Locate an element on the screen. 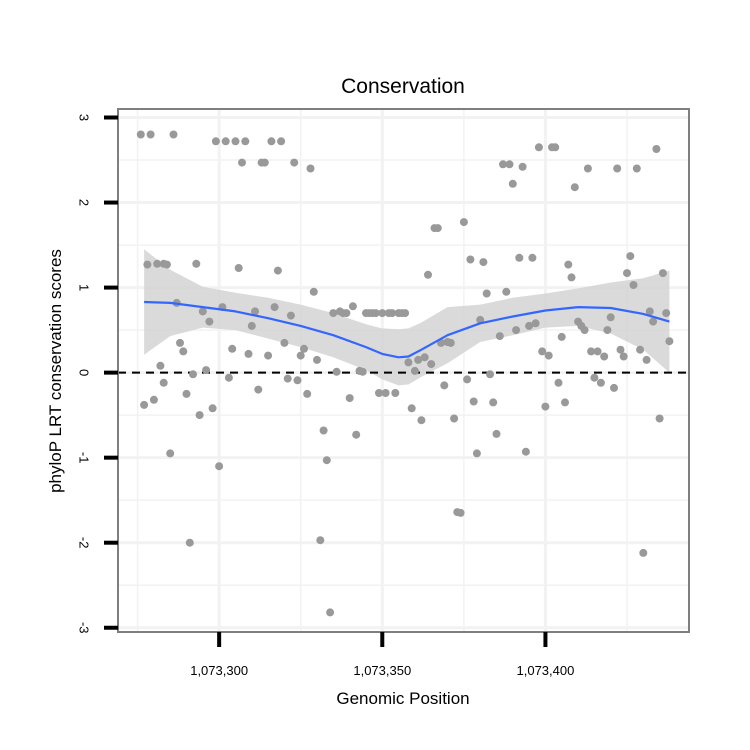 Image resolution: width=750 pixels, height=750 pixels. x-axis-label: Genomic Position is located at coordinates (402, 698).